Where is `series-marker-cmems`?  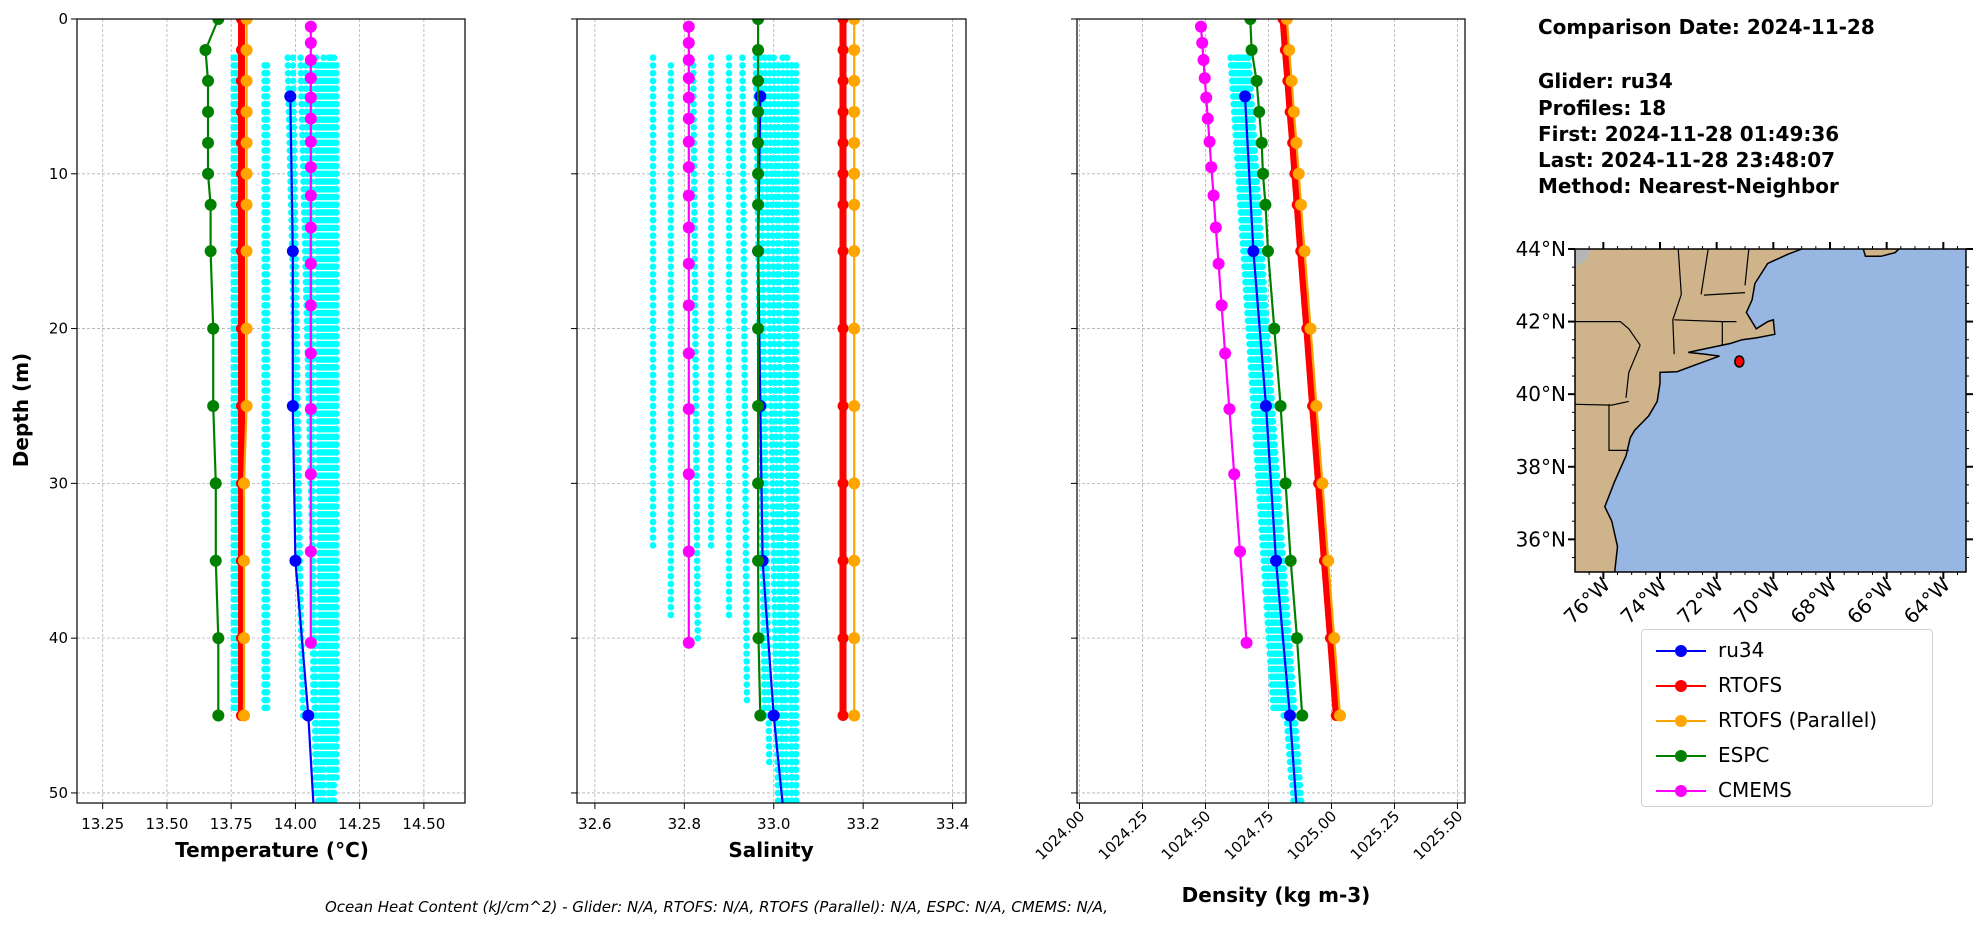
series-marker-cmems is located at coordinates (688, 26).